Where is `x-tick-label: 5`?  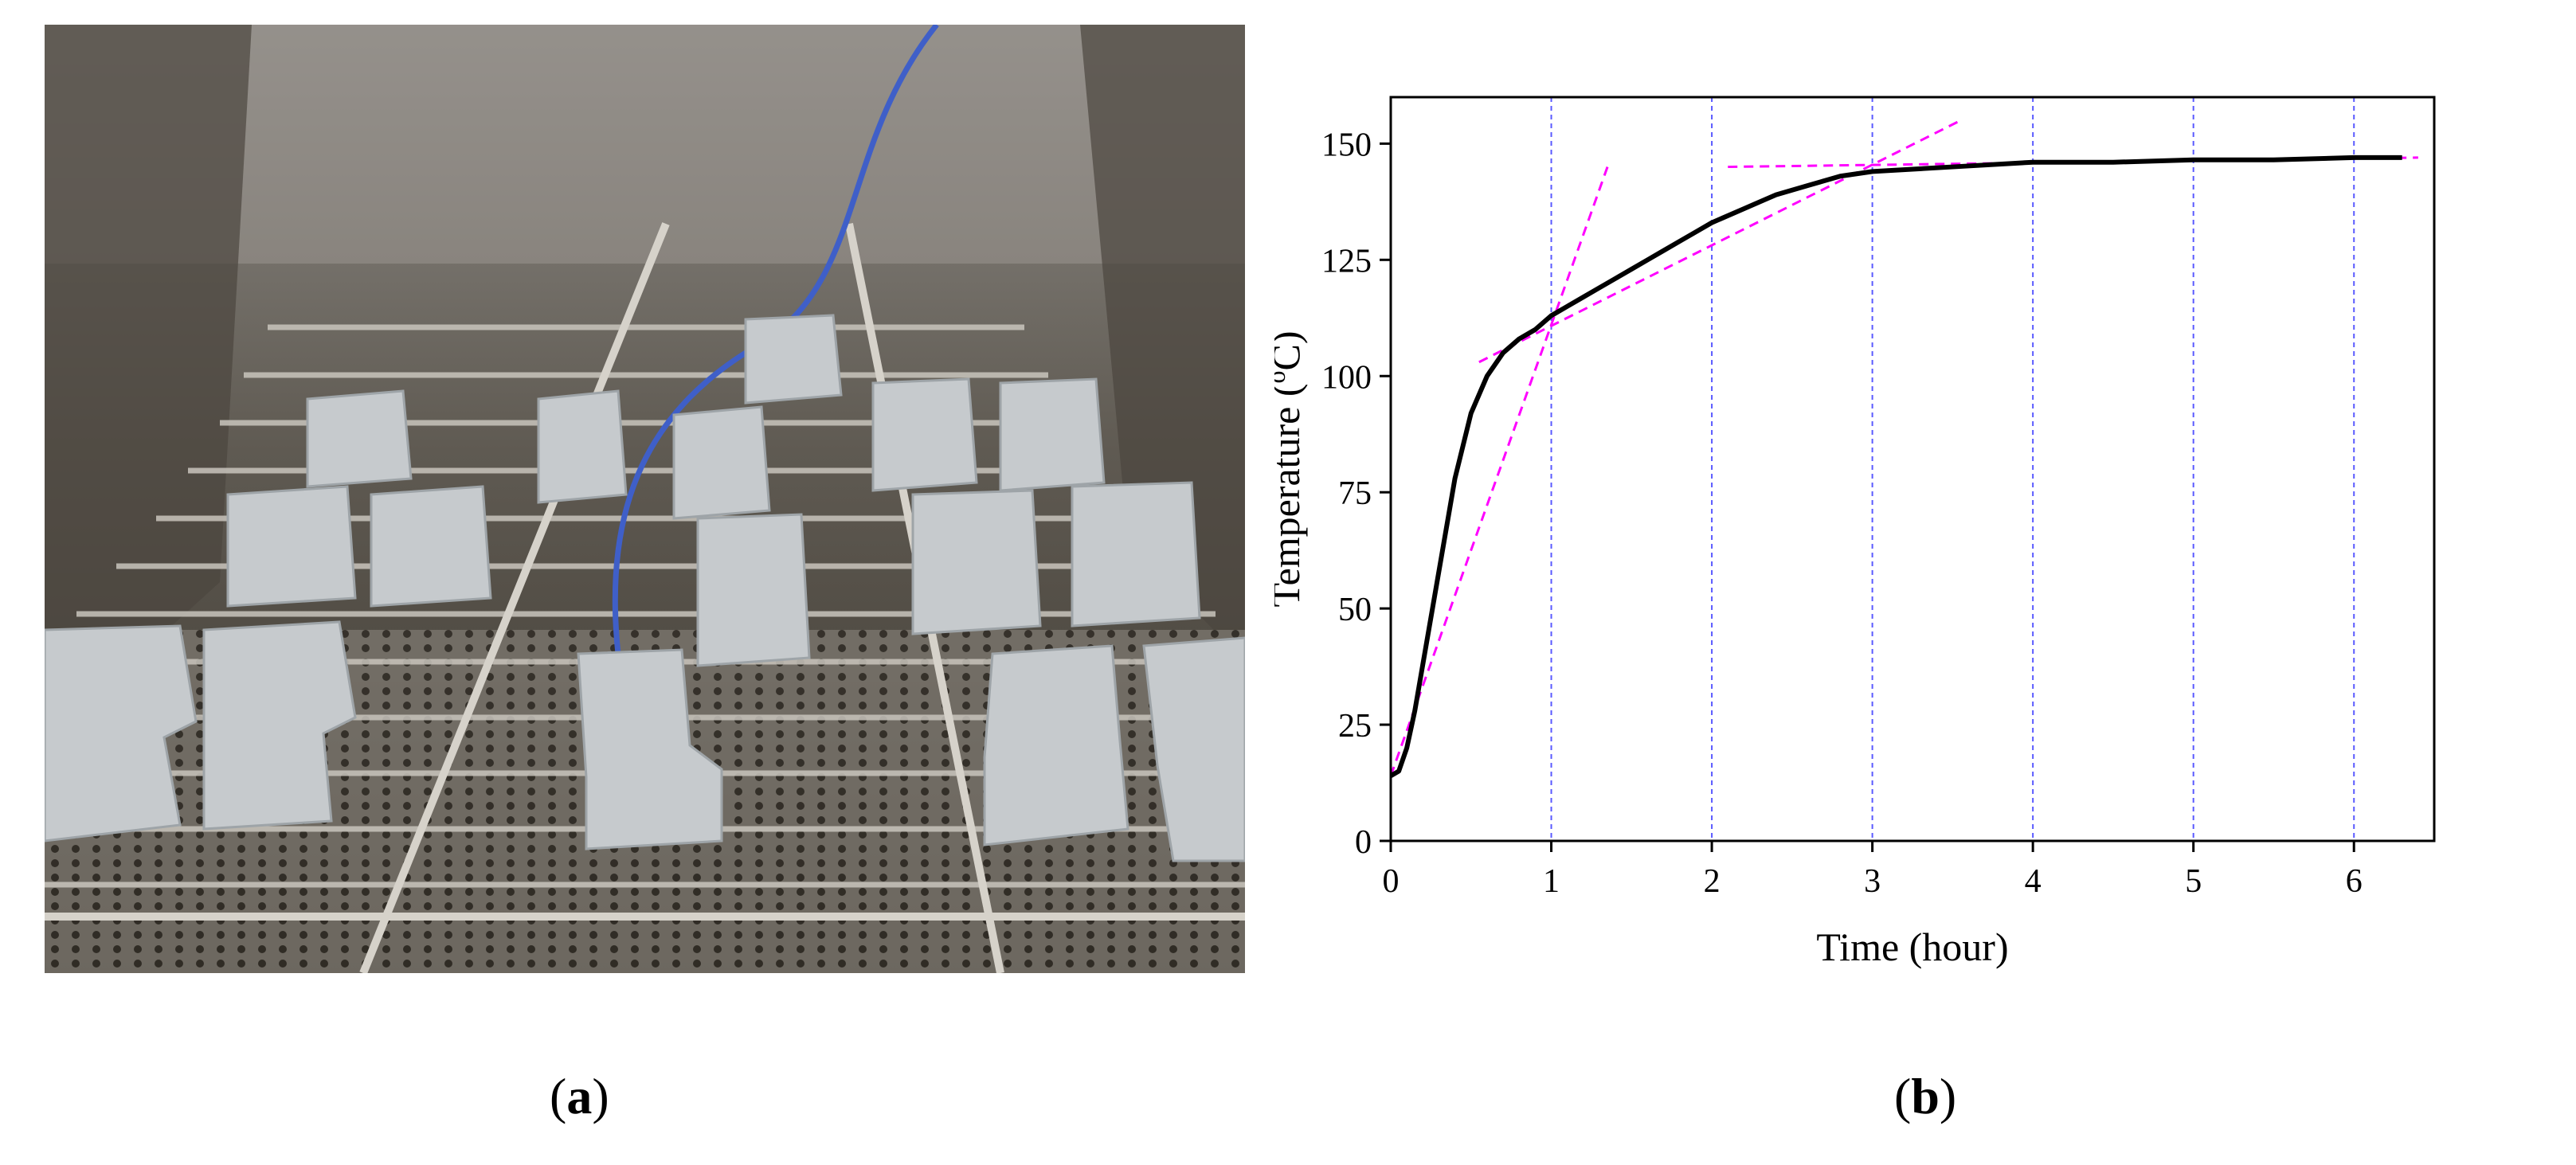
x-tick-label: 5 is located at coordinates (2193, 881).